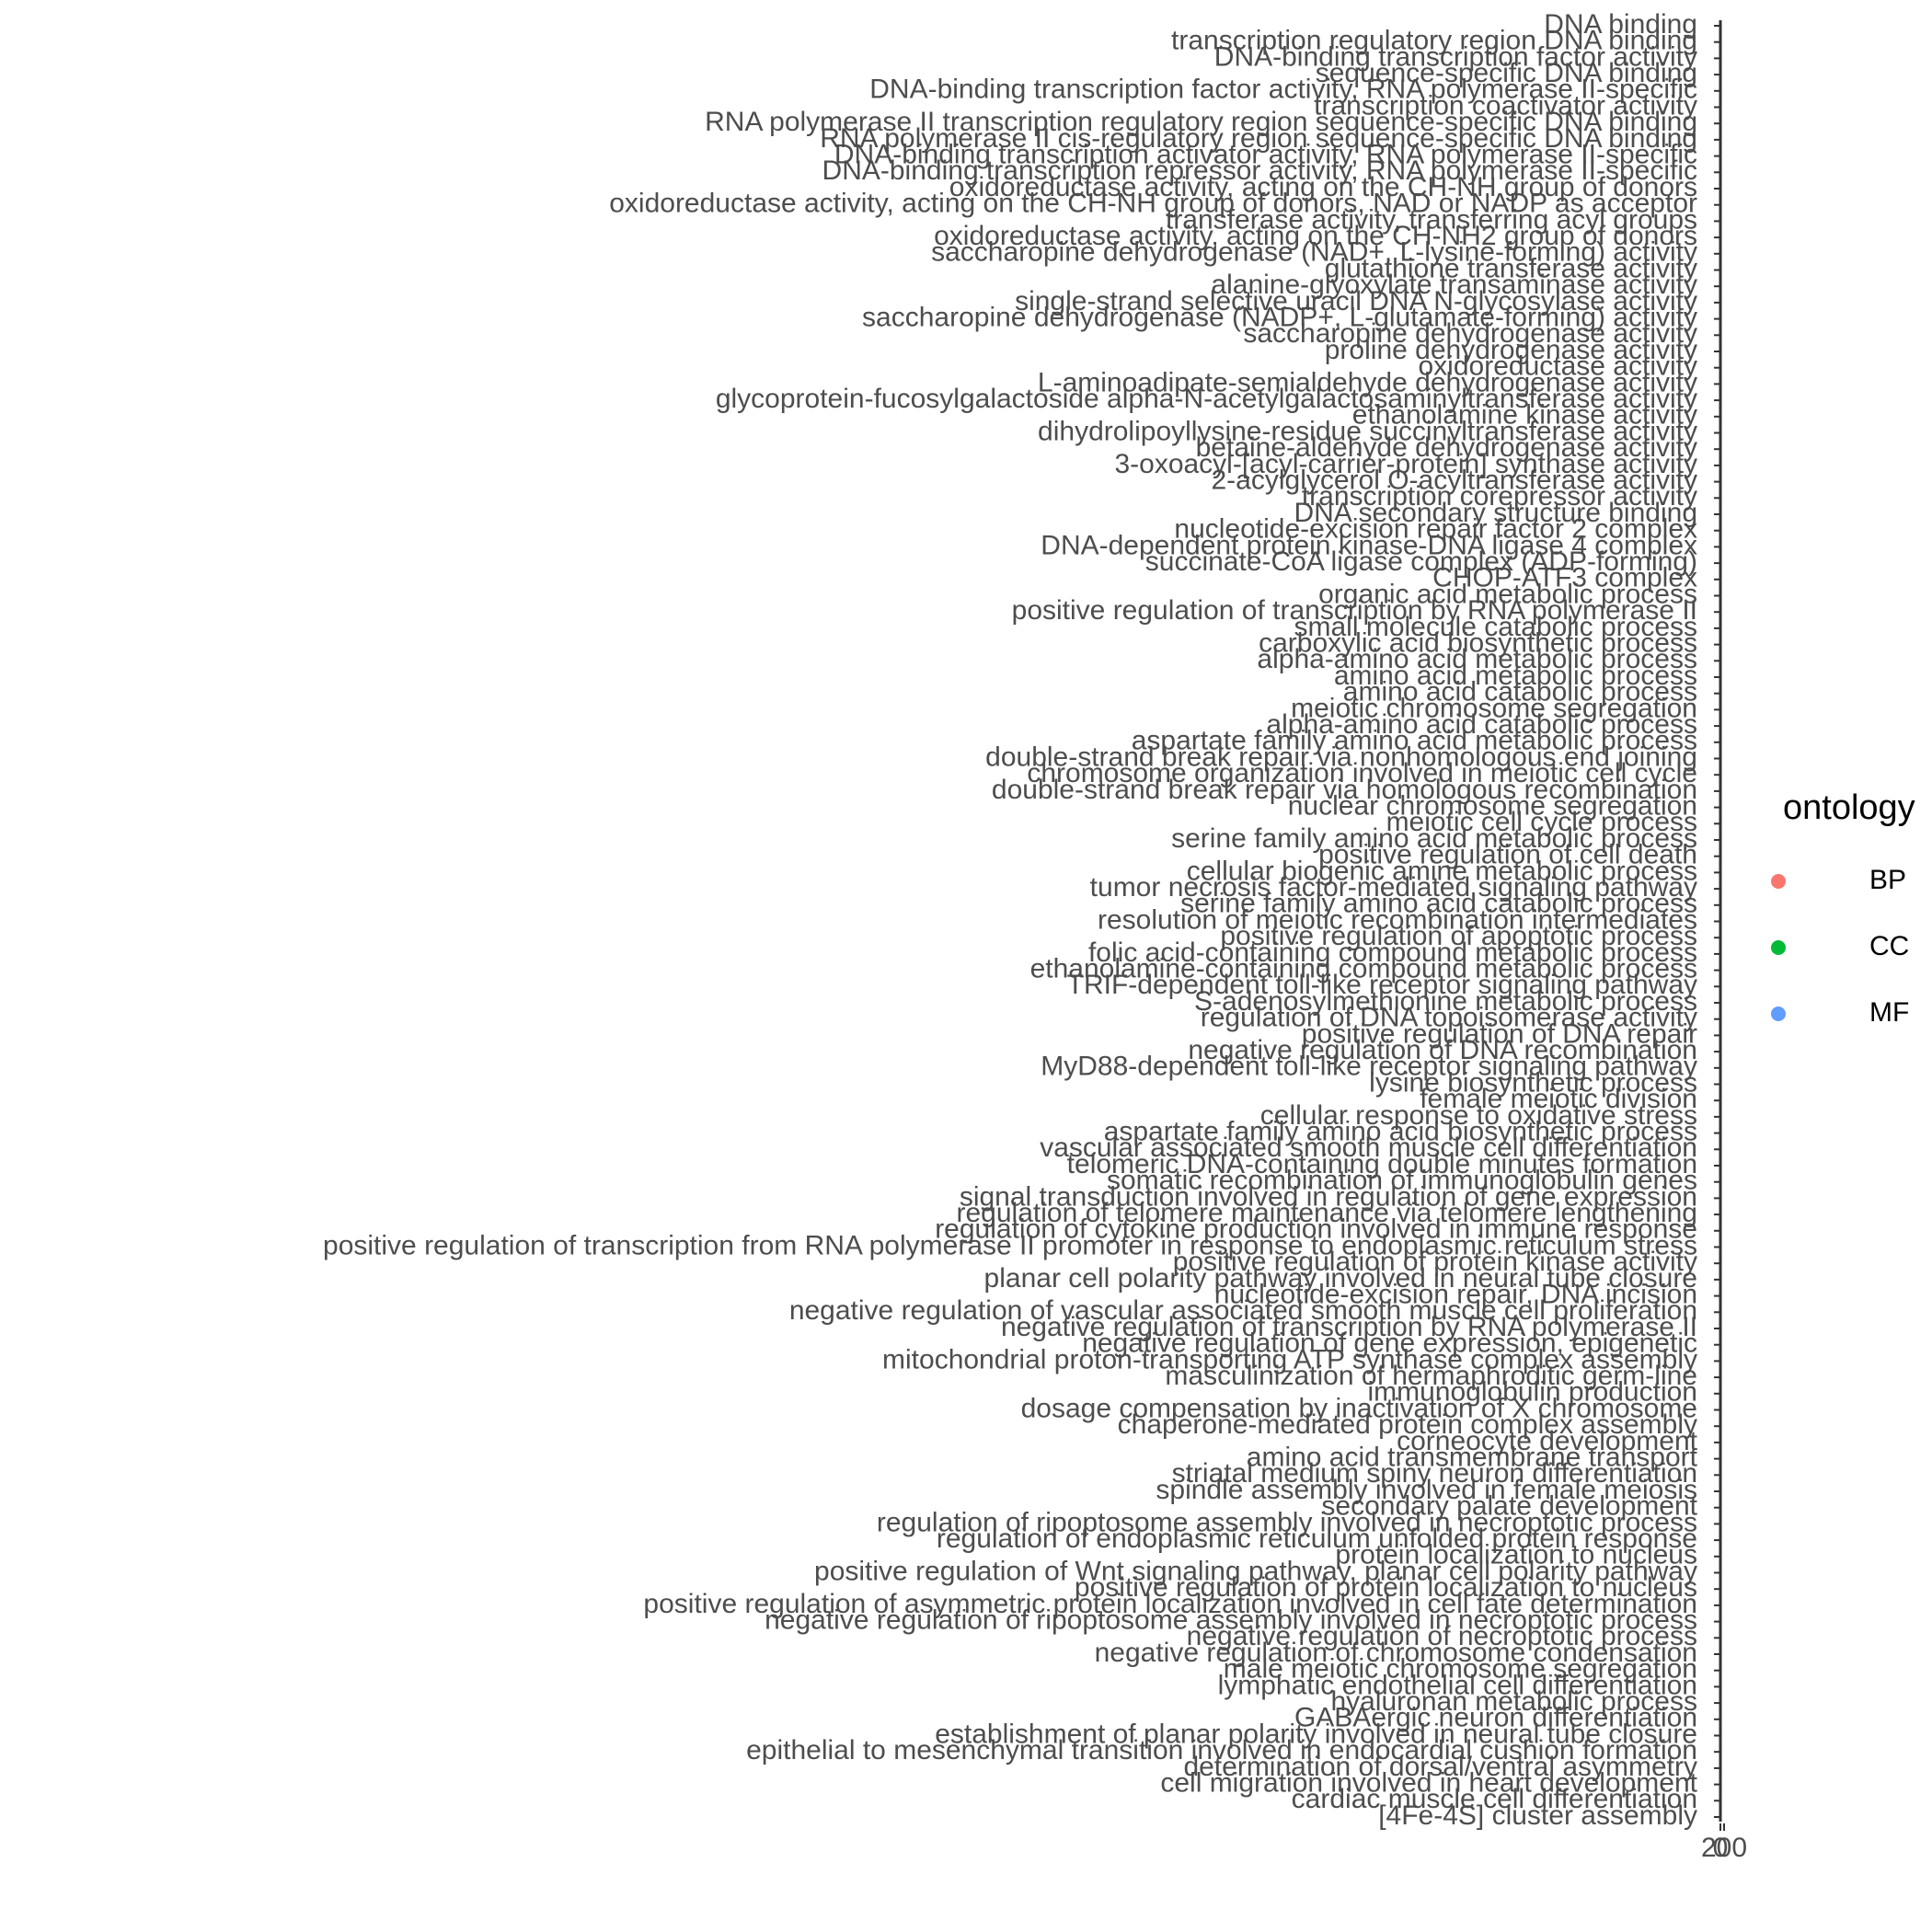 The width and height of the screenshot is (1932, 1932). Describe the element at coordinates (1558, 1099) in the screenshot. I see `y-tick-label: female meiotic division` at that location.